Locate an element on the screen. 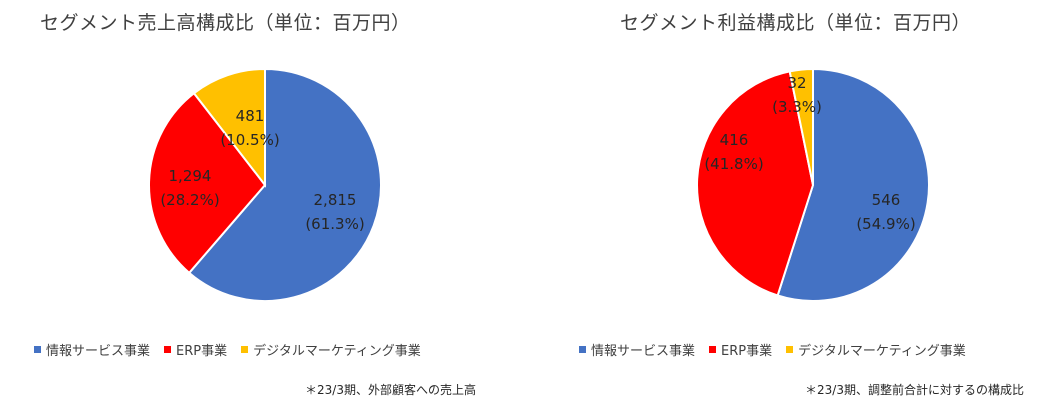 The image size is (1056, 403). revenue-pie-chart: 2,815 (61.3%) 1,294 (28.2%) 481 (10.5%) is located at coordinates (265, 184).